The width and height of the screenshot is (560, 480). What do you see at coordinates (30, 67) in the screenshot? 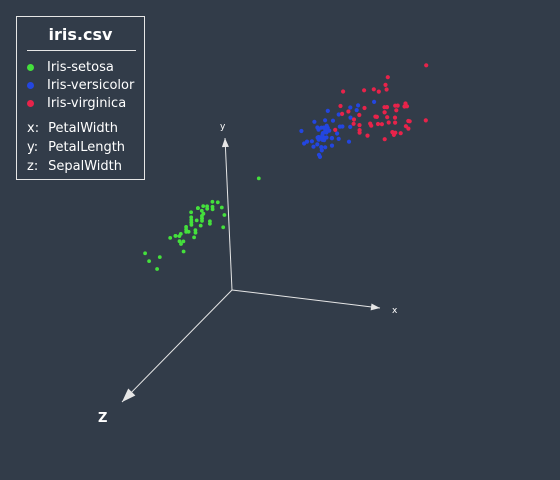
I see `setosa-color-dot` at bounding box center [30, 67].